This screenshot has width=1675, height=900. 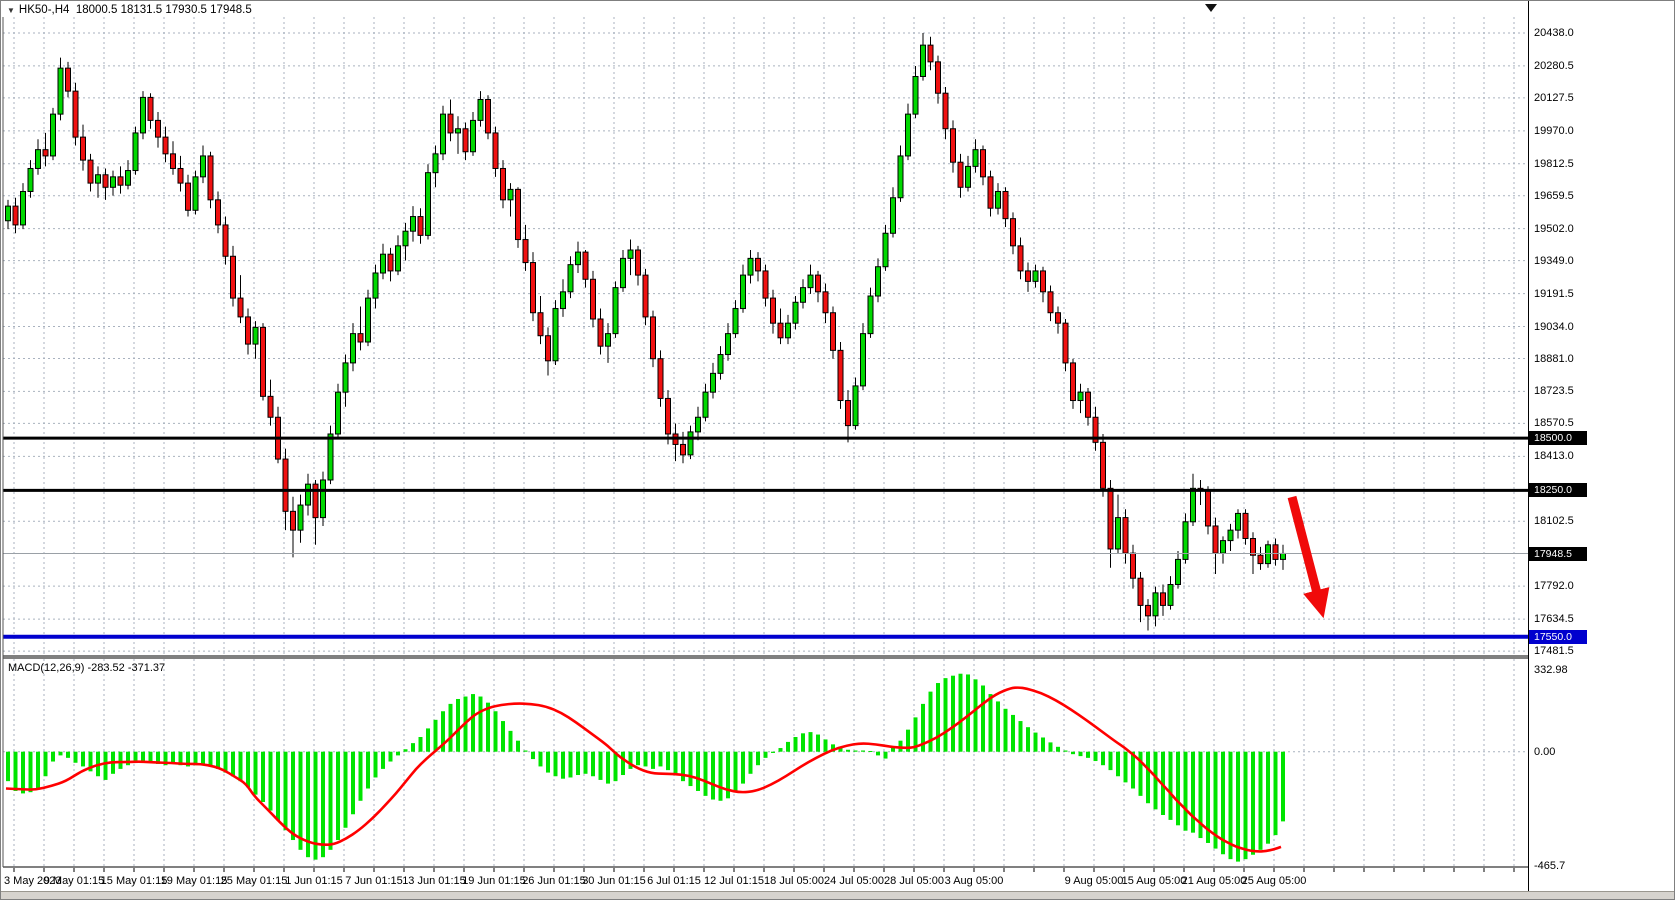 I want to click on price-axis-label: 17634.5, so click(x=1554, y=619).